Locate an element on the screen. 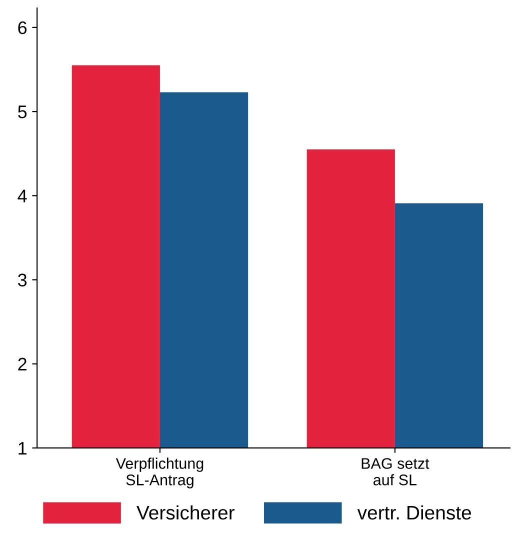 The height and width of the screenshot is (541, 515). y-tick-label: 3 is located at coordinates (22, 280).